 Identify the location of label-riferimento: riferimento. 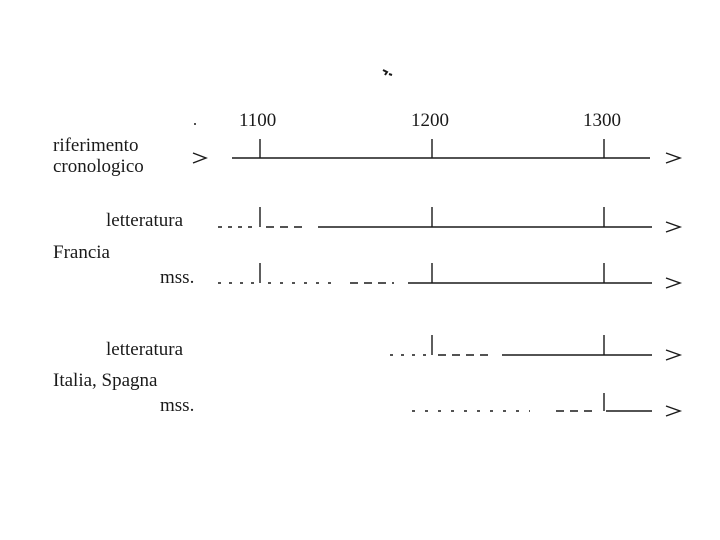
(96, 145).